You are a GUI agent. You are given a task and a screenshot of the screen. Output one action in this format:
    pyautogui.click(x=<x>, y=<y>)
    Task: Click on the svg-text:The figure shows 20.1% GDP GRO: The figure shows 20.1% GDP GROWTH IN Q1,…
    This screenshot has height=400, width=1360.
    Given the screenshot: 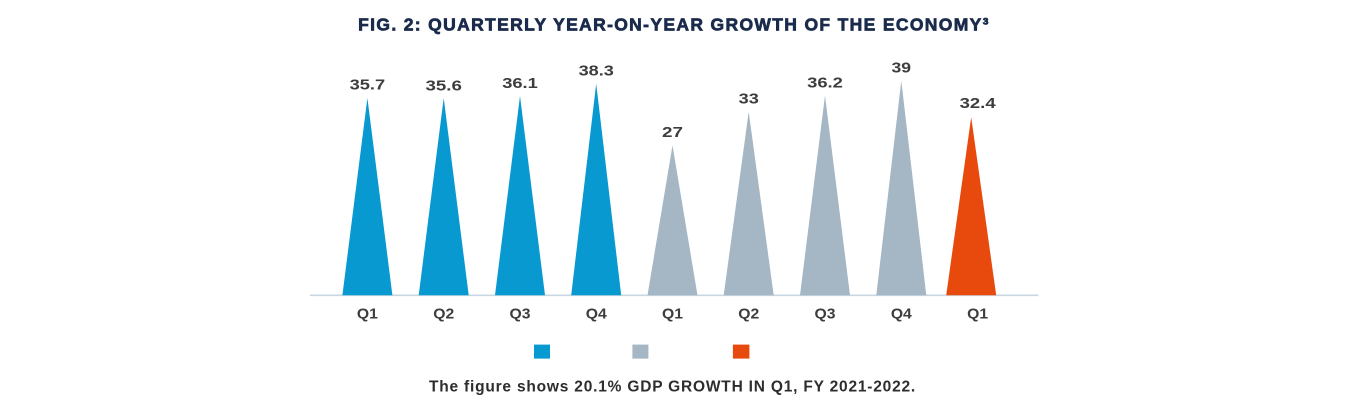 What is the action you would take?
    pyautogui.click(x=672, y=387)
    